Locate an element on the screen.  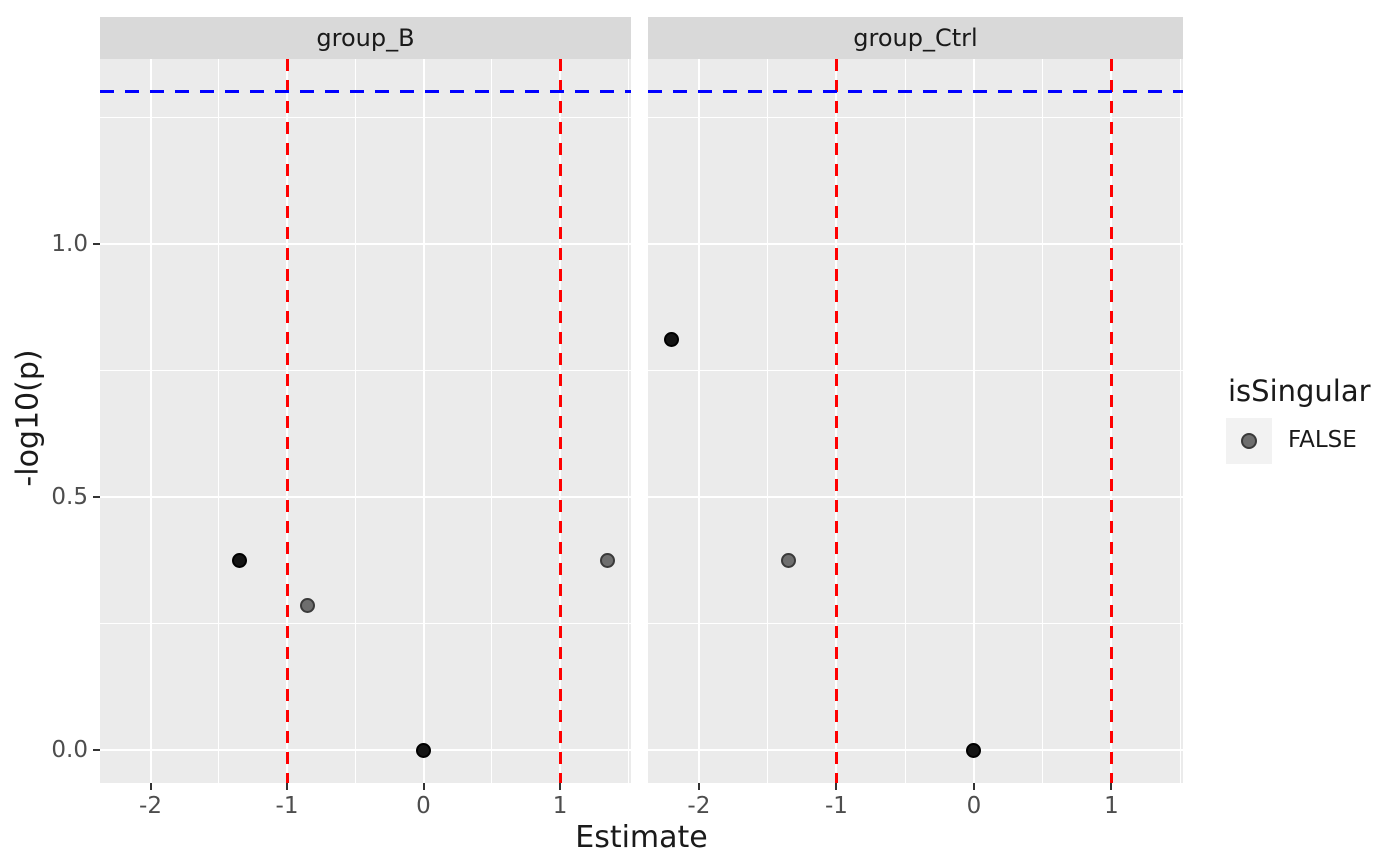
y-tick-label: 0.5 is located at coordinates (69, 496).